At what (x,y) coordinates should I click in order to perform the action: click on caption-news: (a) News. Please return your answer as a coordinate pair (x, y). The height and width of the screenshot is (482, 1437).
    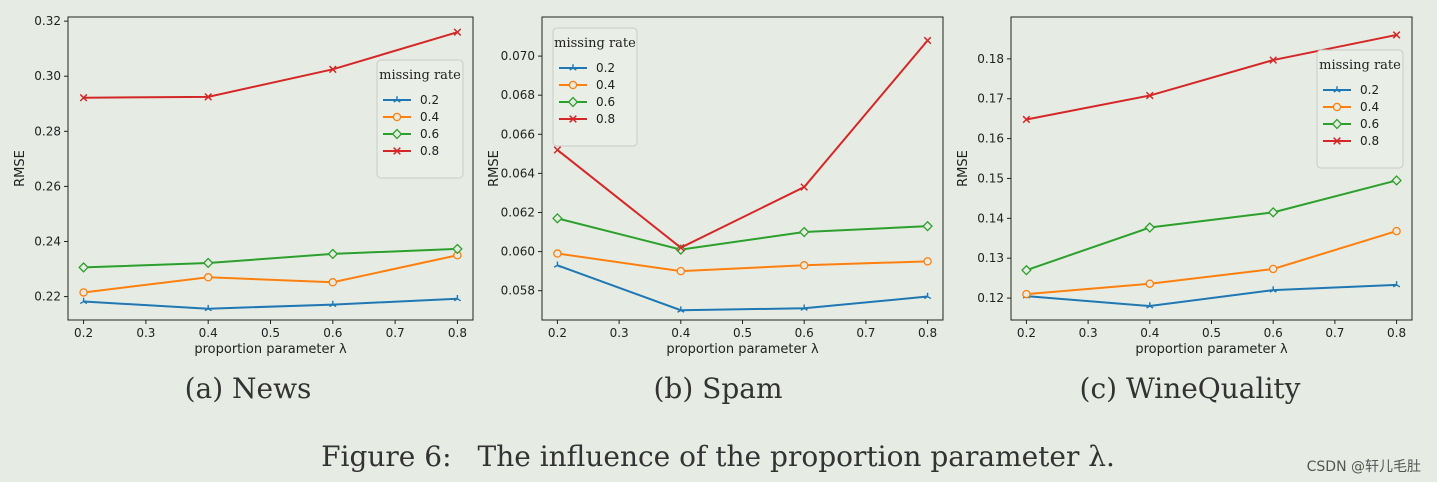
    Looking at the image, I should click on (248, 388).